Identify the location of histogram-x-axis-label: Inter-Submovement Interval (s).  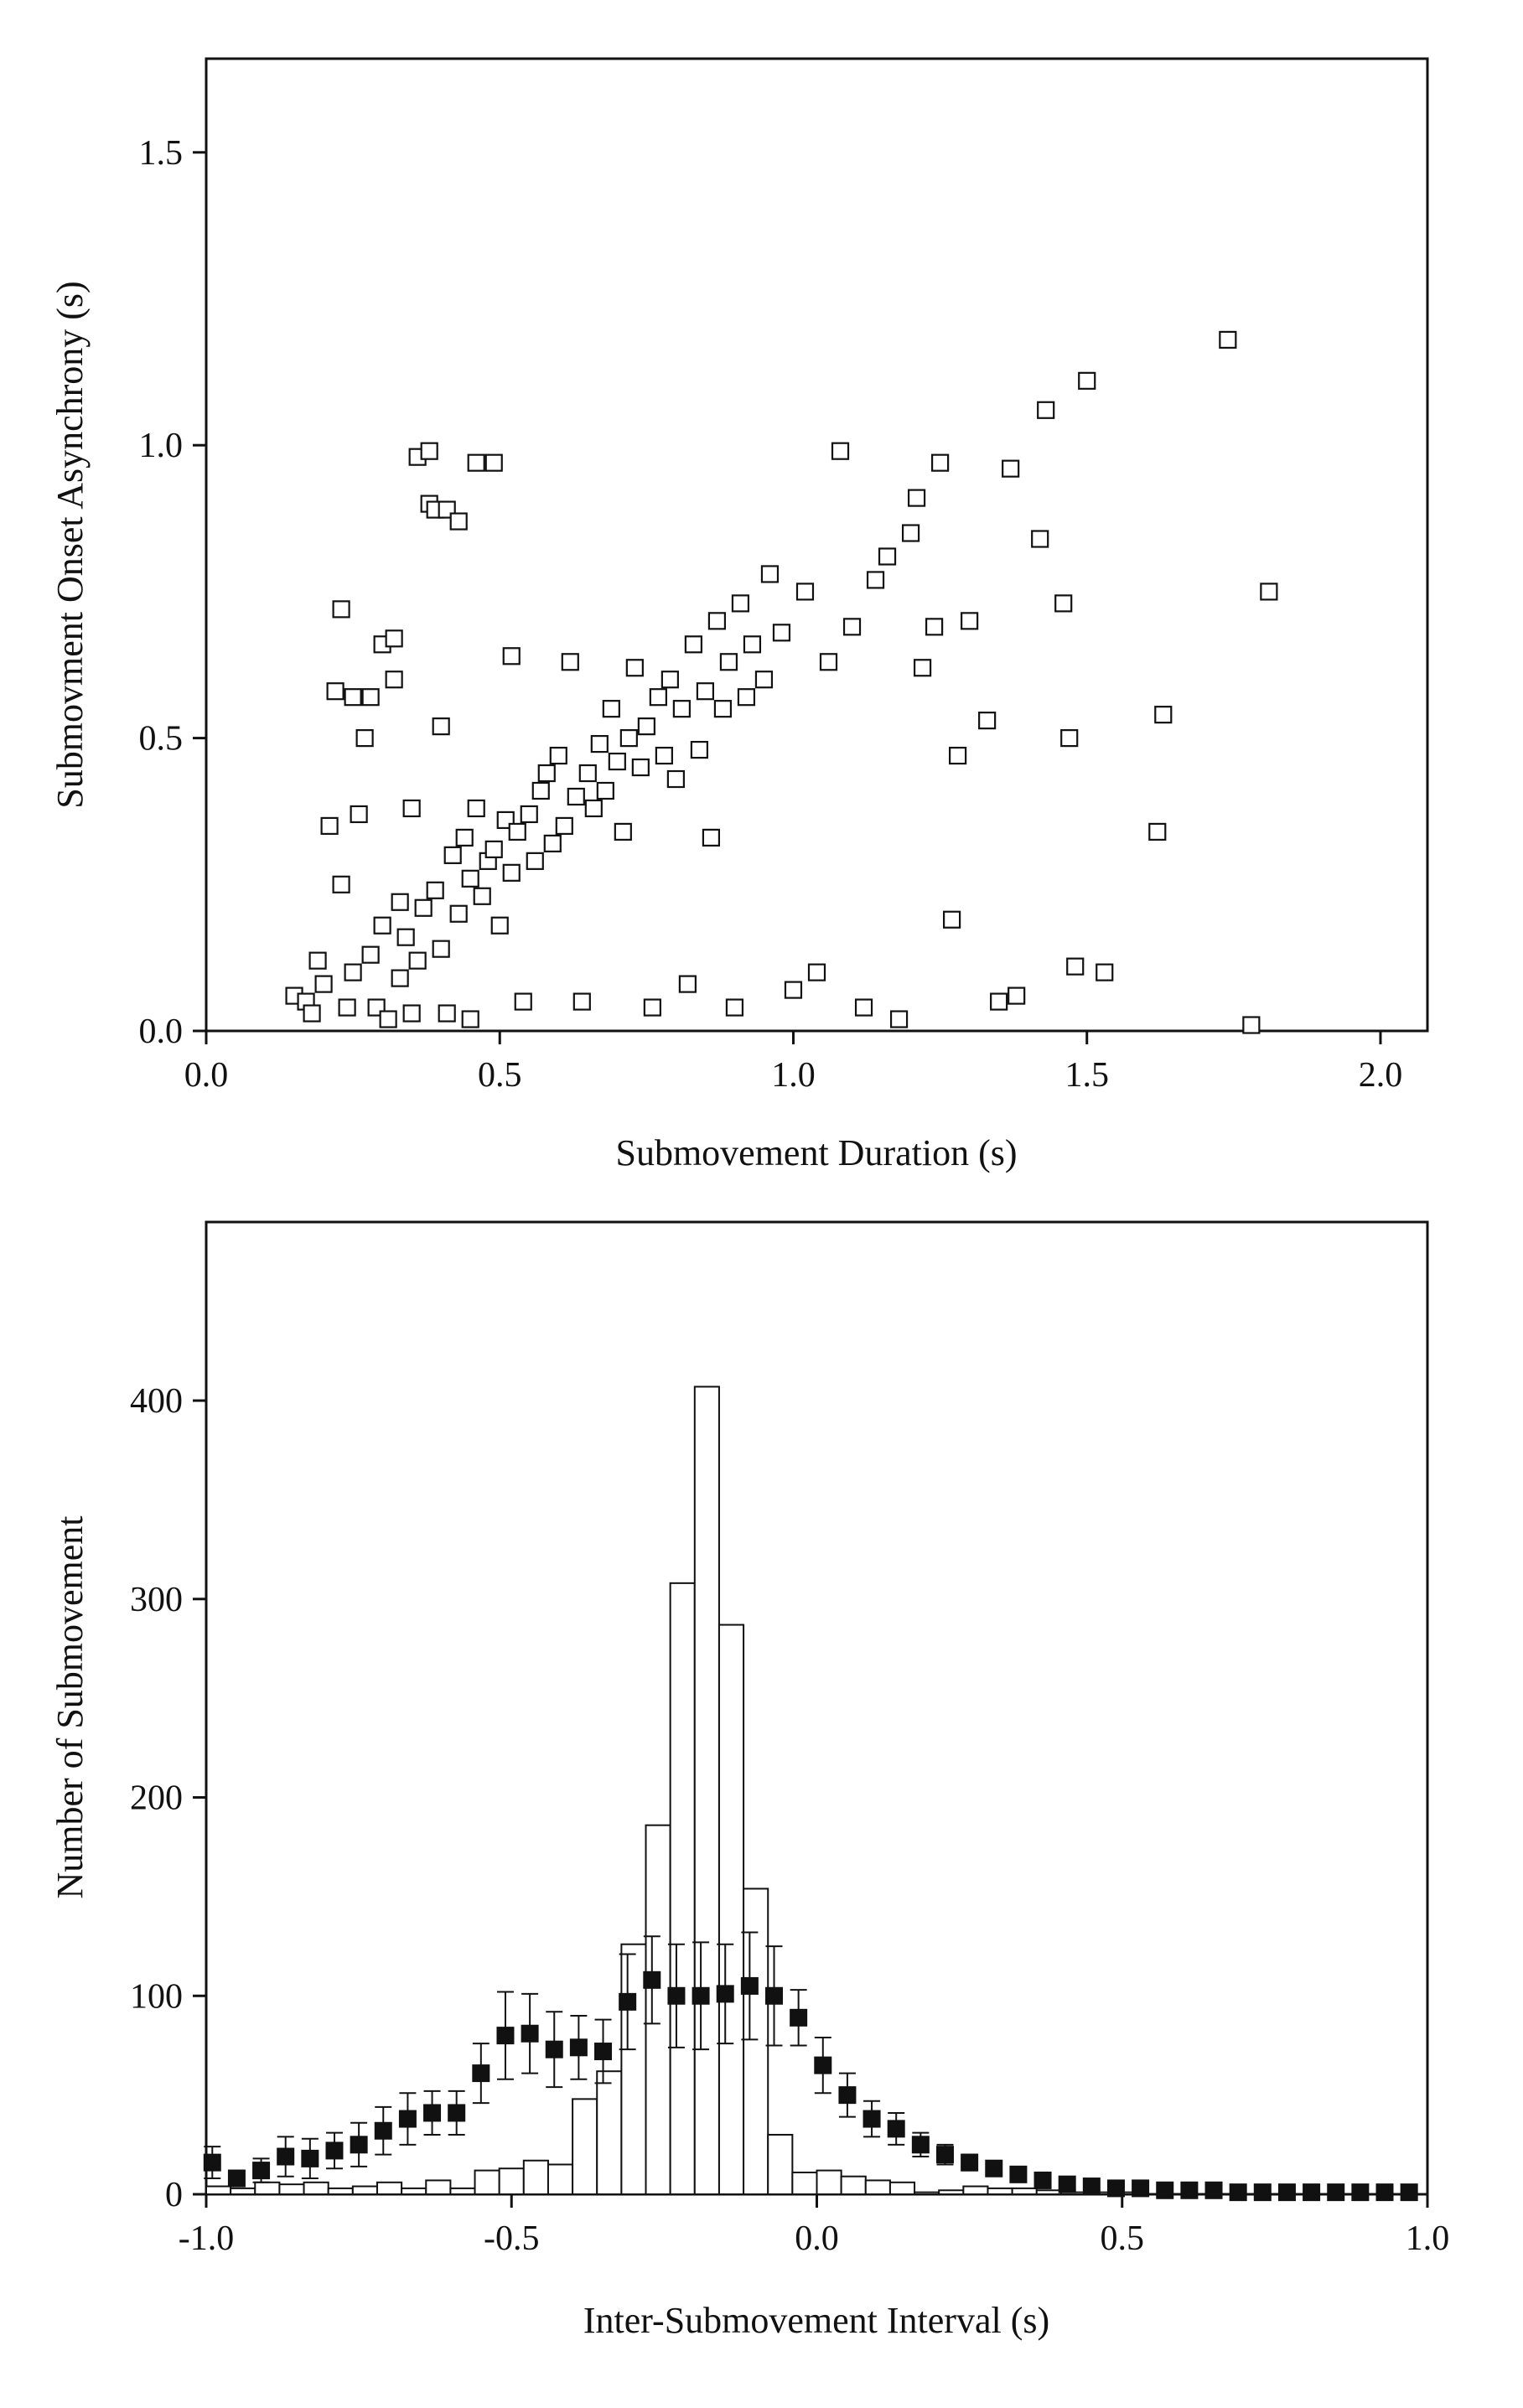
(816, 2321).